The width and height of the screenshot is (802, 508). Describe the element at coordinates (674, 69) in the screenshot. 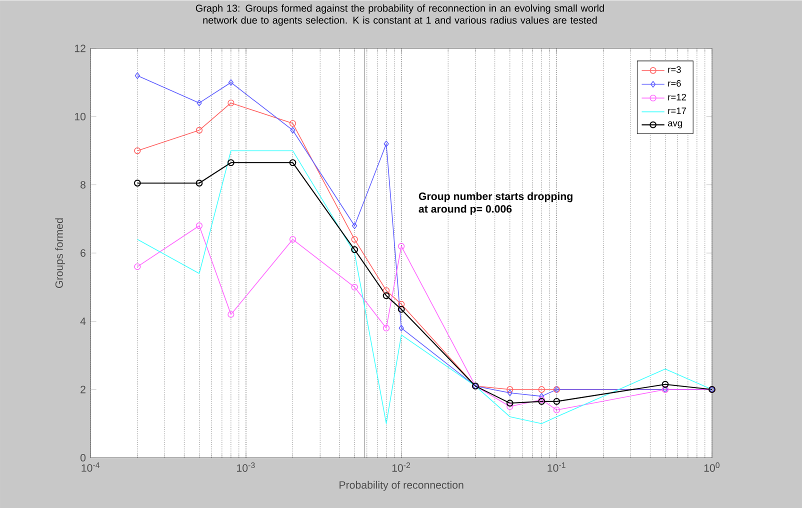

I see `legend-label: r=3` at that location.